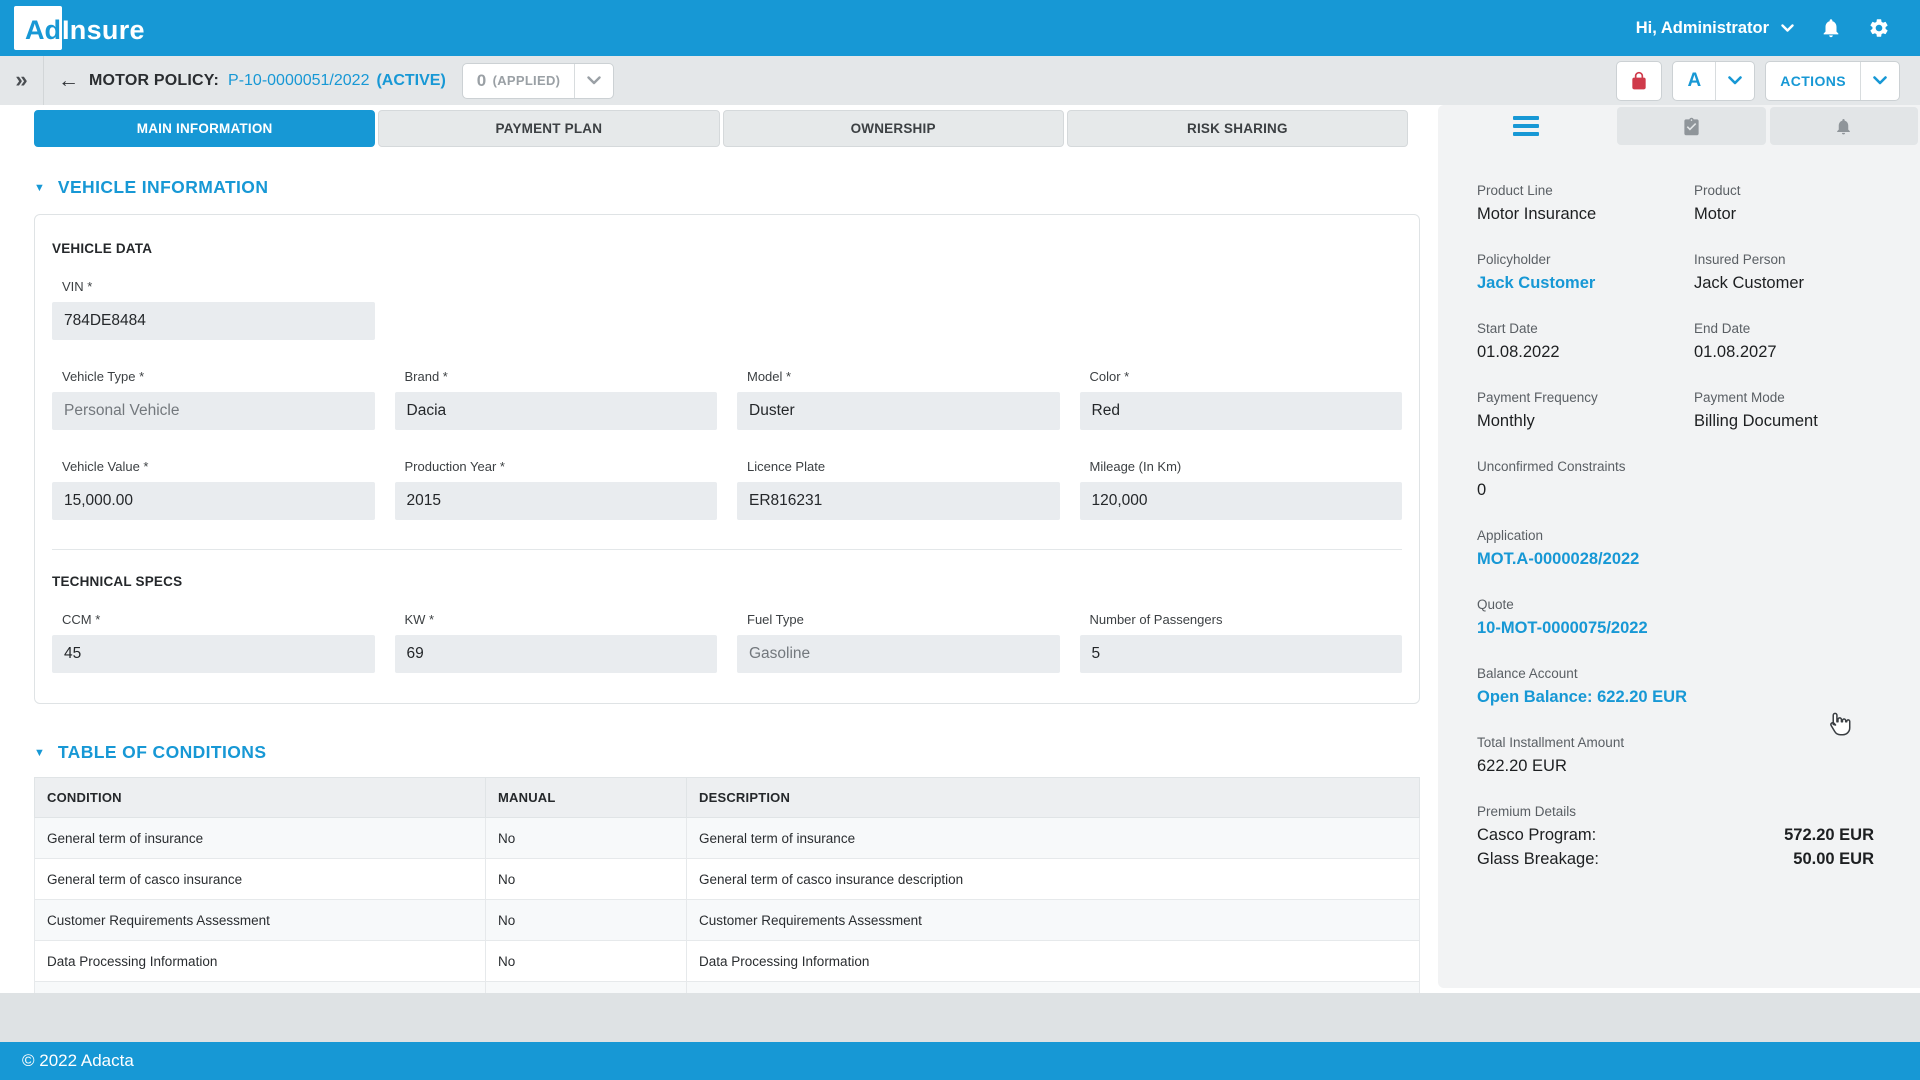  I want to click on vin-label: VIN *, so click(77, 286).